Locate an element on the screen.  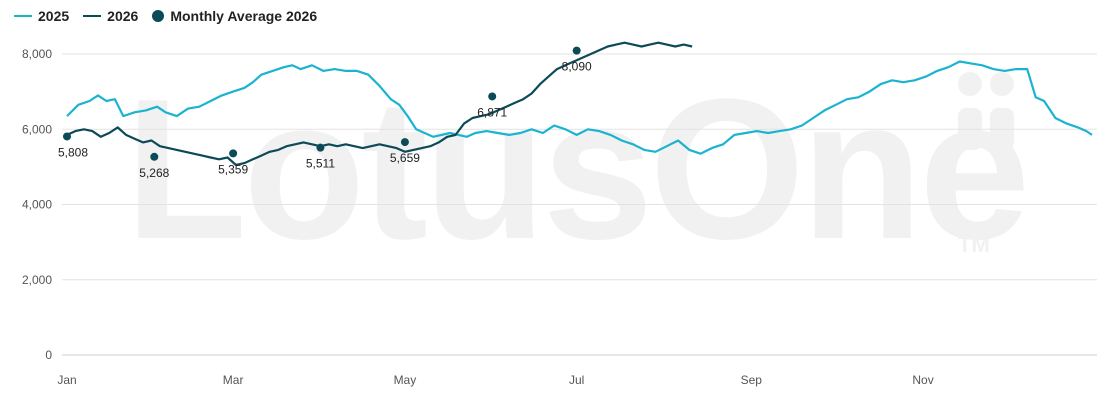
x-tick-label: Jul is located at coordinates (576, 380).